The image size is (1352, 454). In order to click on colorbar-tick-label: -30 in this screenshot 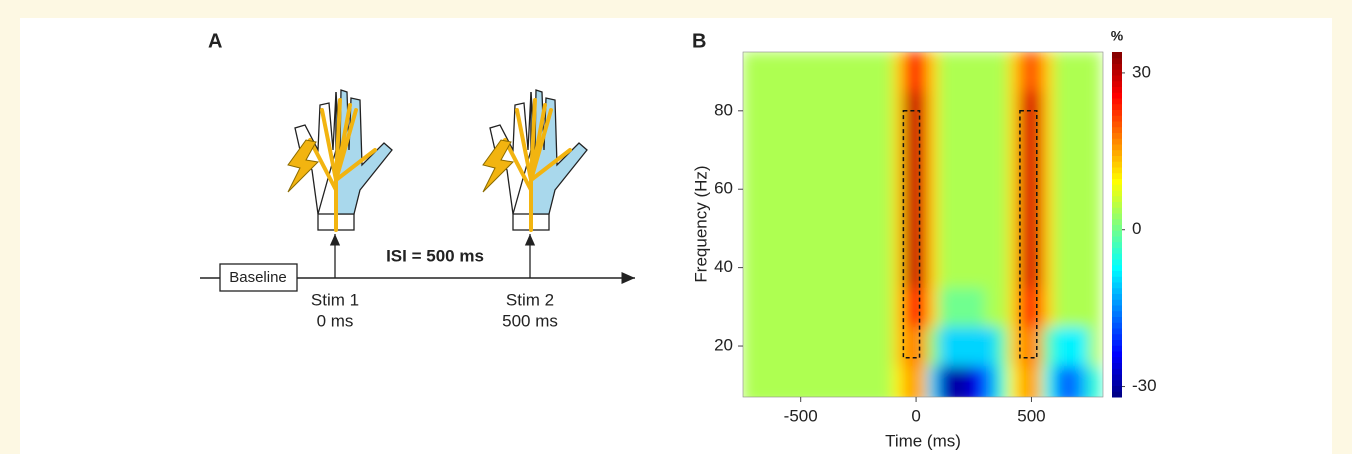, I will do `click(1144, 385)`.